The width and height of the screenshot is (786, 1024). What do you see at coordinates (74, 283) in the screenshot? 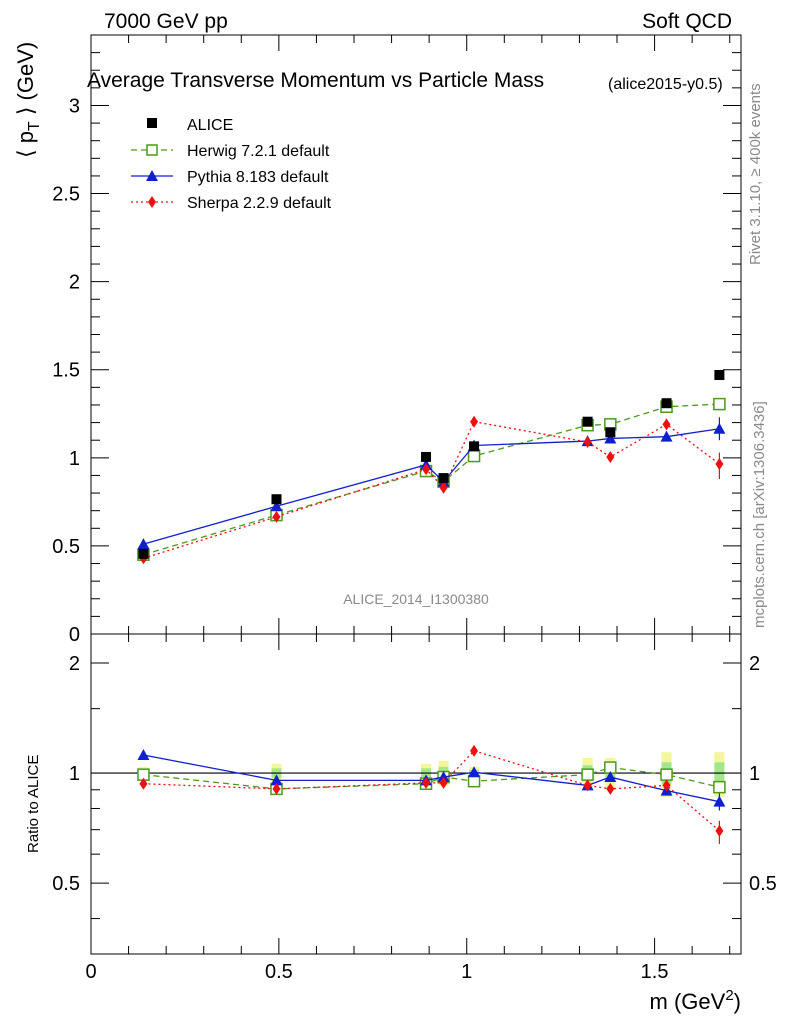
I see `y-tick-label: 2` at bounding box center [74, 283].